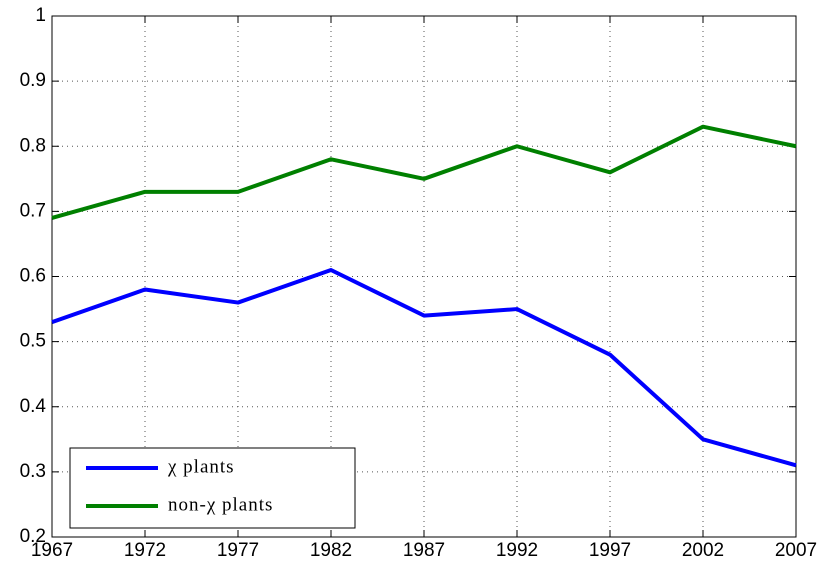  Describe the element at coordinates (212, 488) in the screenshot. I see `legend-box` at that location.